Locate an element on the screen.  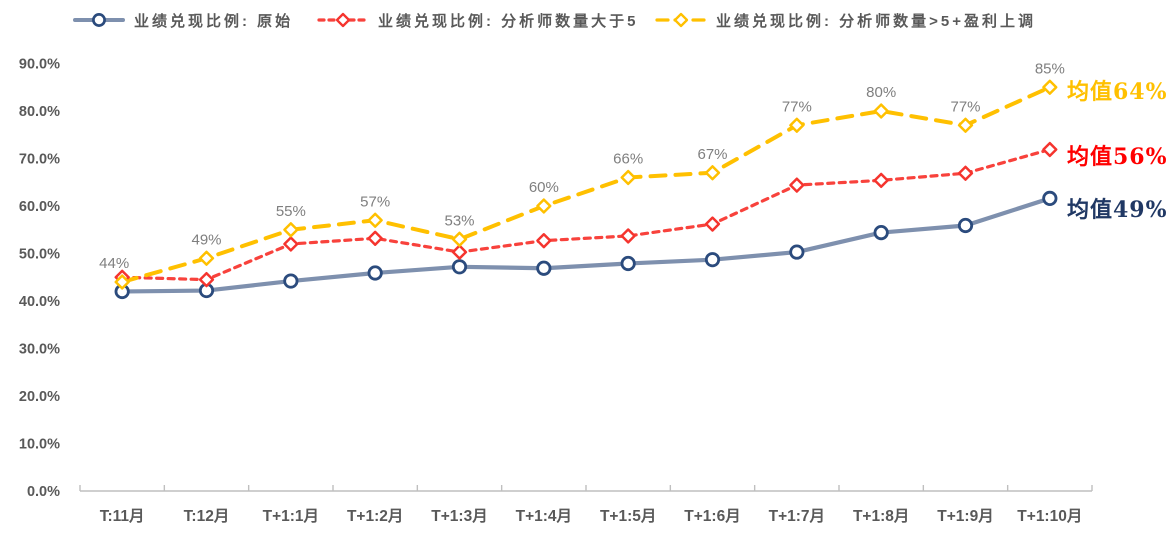
x-tick-label: T+1:8月 is located at coordinates (881, 516).